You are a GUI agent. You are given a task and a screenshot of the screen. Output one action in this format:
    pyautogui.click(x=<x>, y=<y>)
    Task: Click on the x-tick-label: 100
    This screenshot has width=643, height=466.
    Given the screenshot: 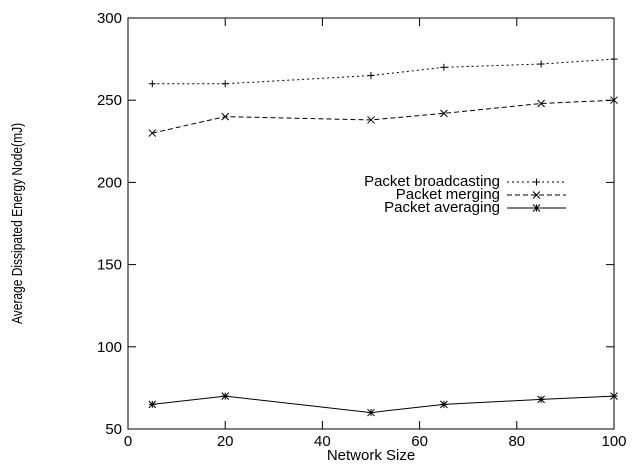 What is the action you would take?
    pyautogui.click(x=613, y=441)
    